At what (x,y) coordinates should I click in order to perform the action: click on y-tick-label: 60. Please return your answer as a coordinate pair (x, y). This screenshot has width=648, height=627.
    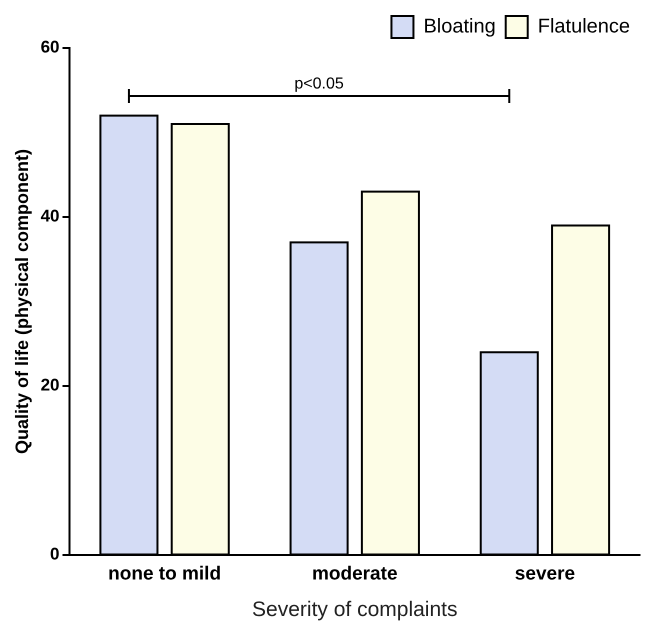
    Looking at the image, I should click on (50, 47).